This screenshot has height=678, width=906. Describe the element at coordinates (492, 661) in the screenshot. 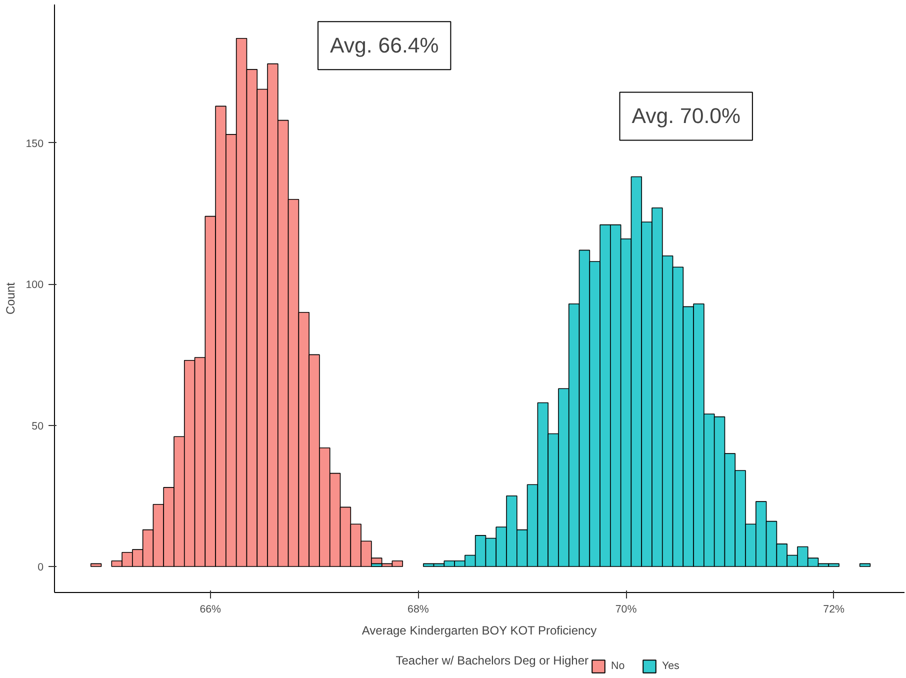

I see `legend-title: Teacher w/ Bachelors Deg or Higher` at that location.